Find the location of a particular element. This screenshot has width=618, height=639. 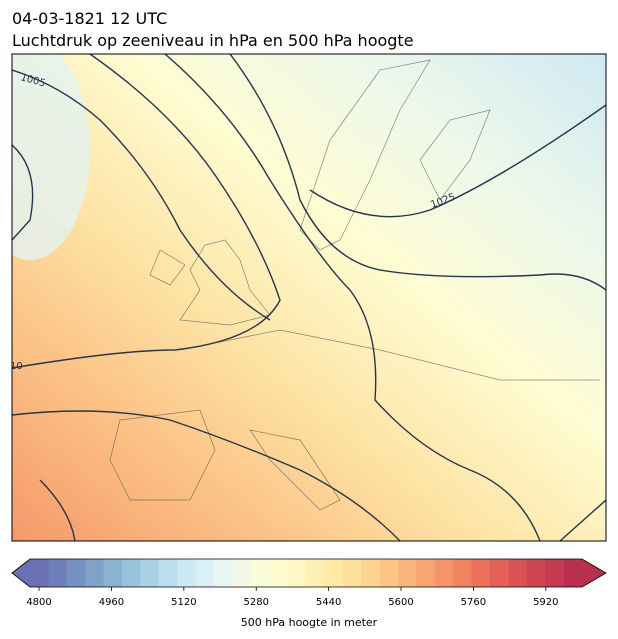

colorbar-tick-label: 5280 is located at coordinates (256, 602).